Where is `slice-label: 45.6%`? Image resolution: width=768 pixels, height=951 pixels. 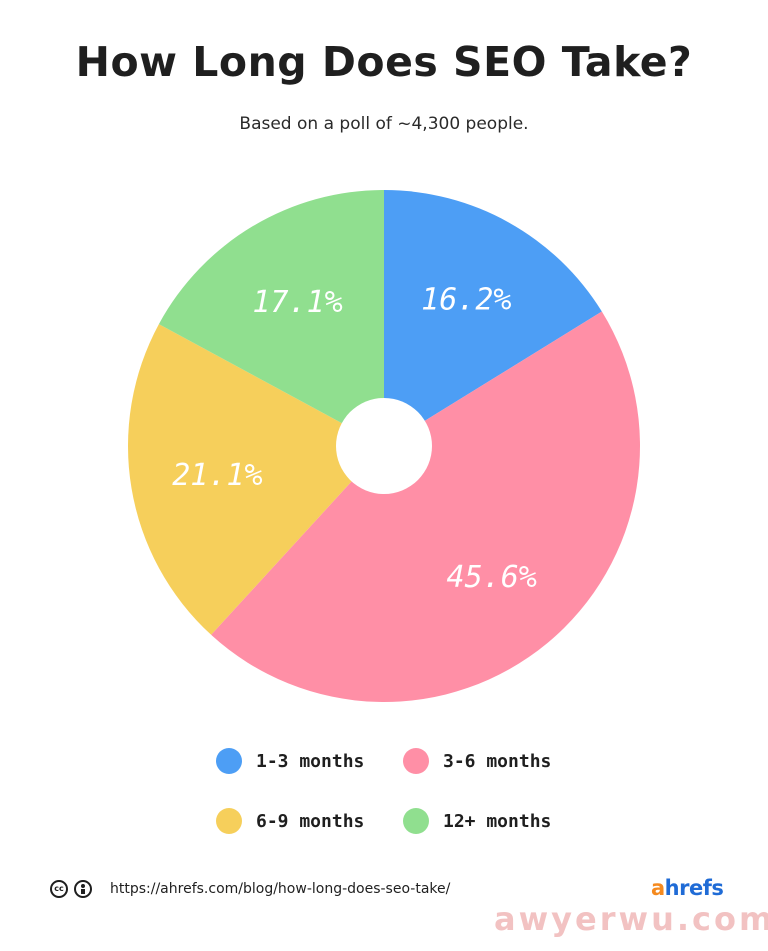
slice-label: 45.6% is located at coordinates (492, 577).